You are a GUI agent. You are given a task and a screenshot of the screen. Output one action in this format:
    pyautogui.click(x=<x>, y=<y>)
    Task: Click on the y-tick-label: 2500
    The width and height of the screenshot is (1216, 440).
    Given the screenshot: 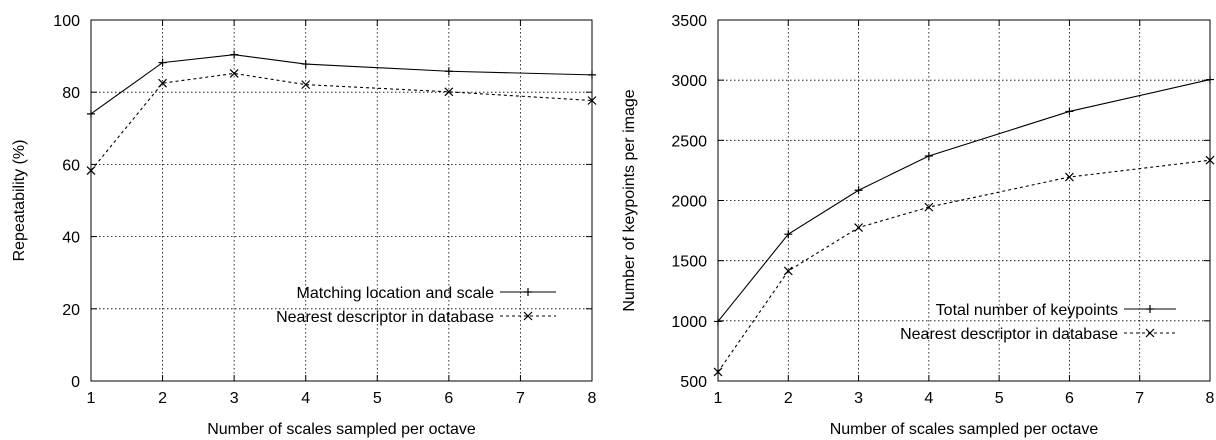 What is the action you would take?
    pyautogui.click(x=689, y=141)
    